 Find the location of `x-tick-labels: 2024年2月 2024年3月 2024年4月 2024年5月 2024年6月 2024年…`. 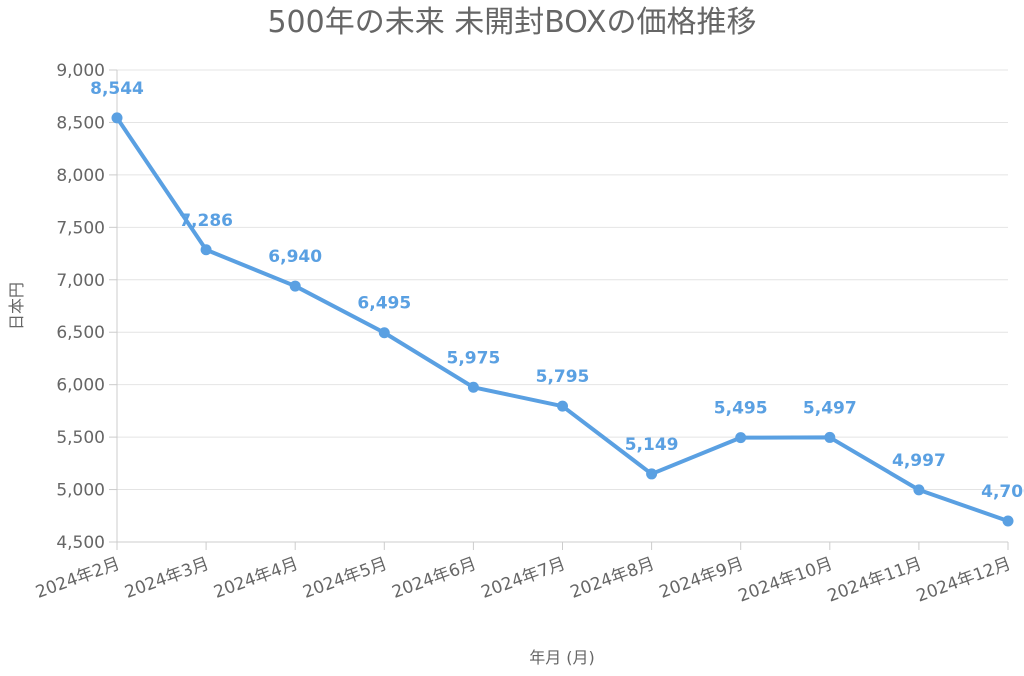

x-tick-labels: 2024年2月 2024年3月 2024年4月 2024年5月 2024年6月 2024年… is located at coordinates (523, 580).